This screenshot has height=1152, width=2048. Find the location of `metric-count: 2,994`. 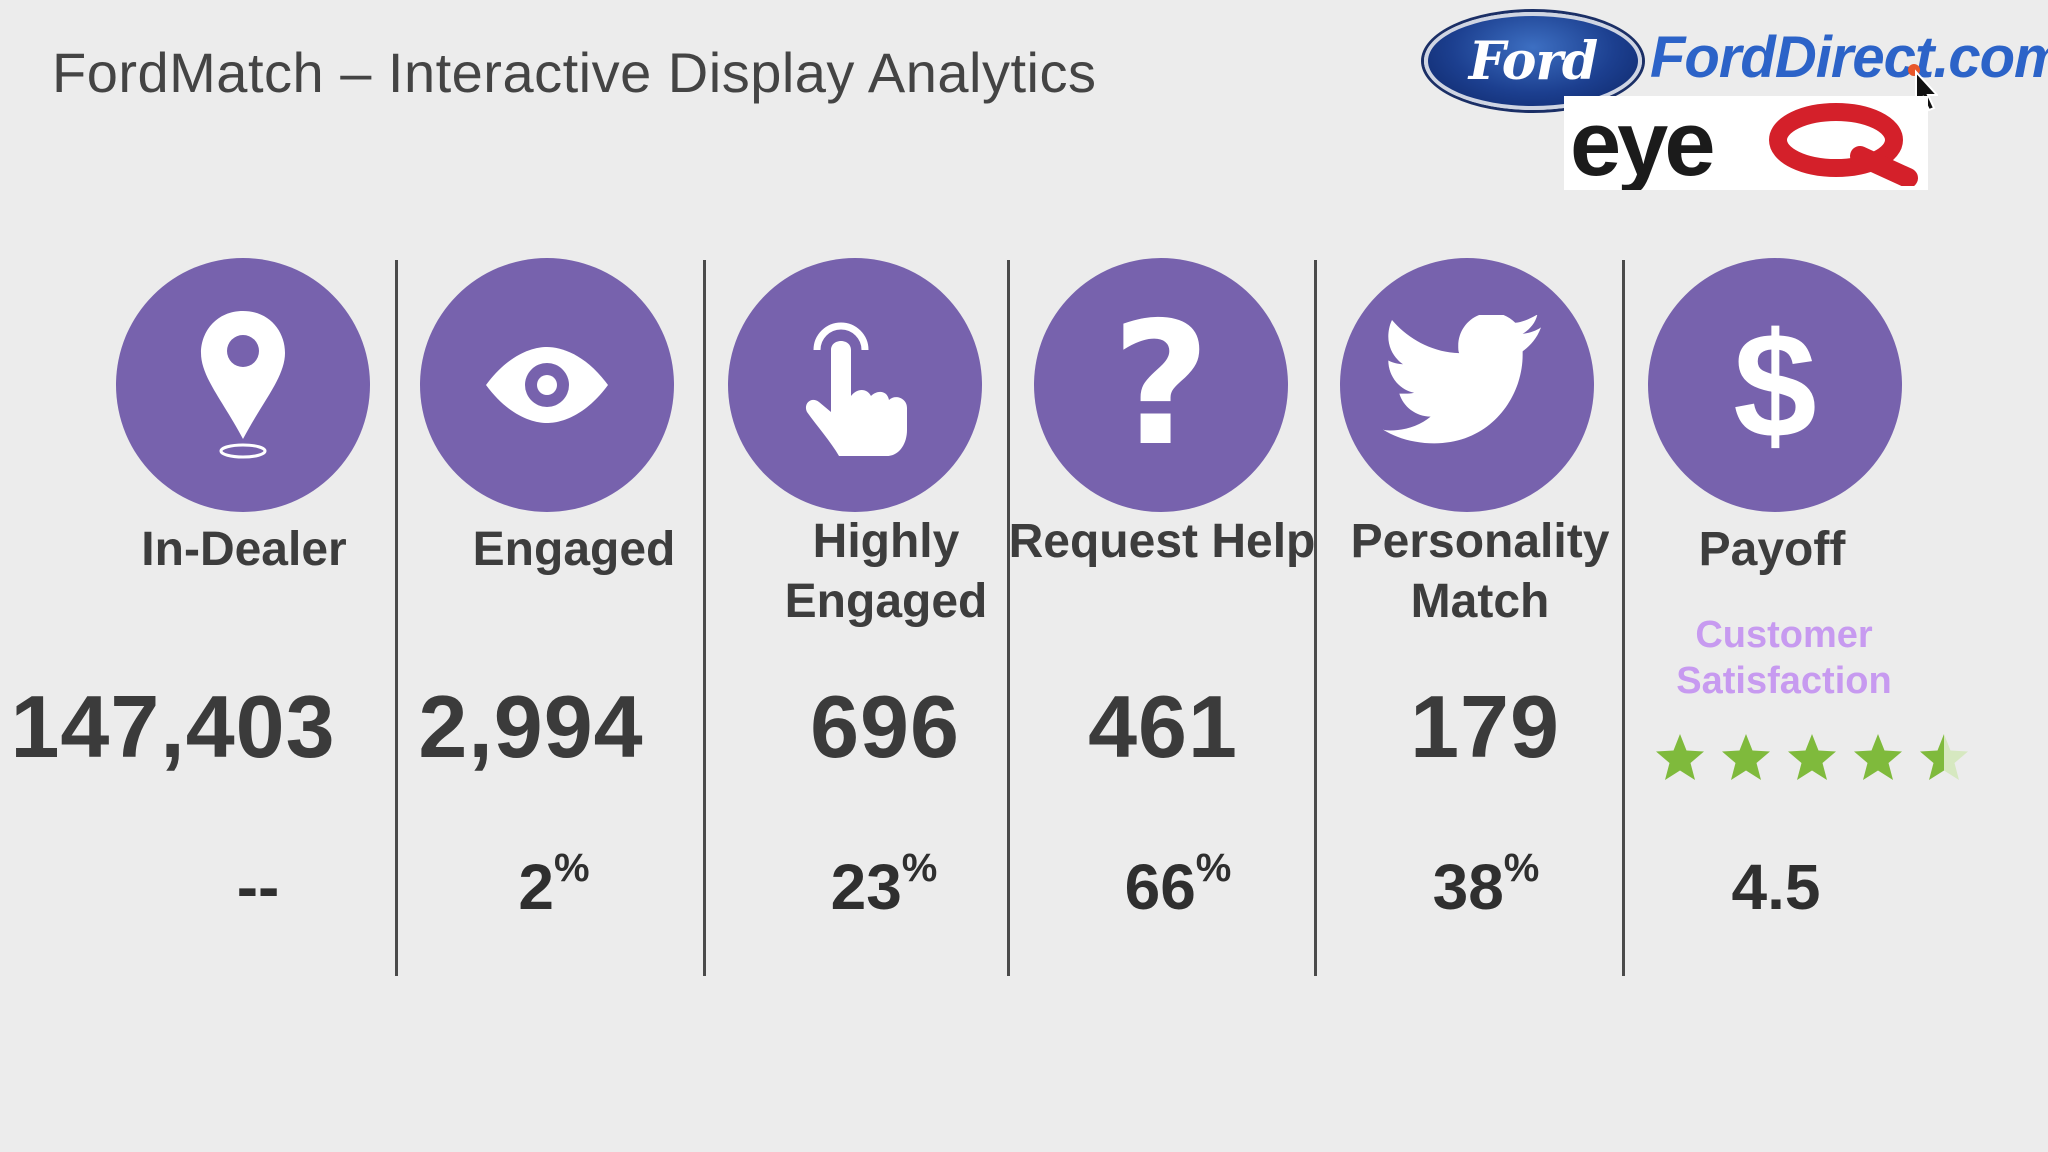

metric-count: 2,994 is located at coordinates (531, 726).